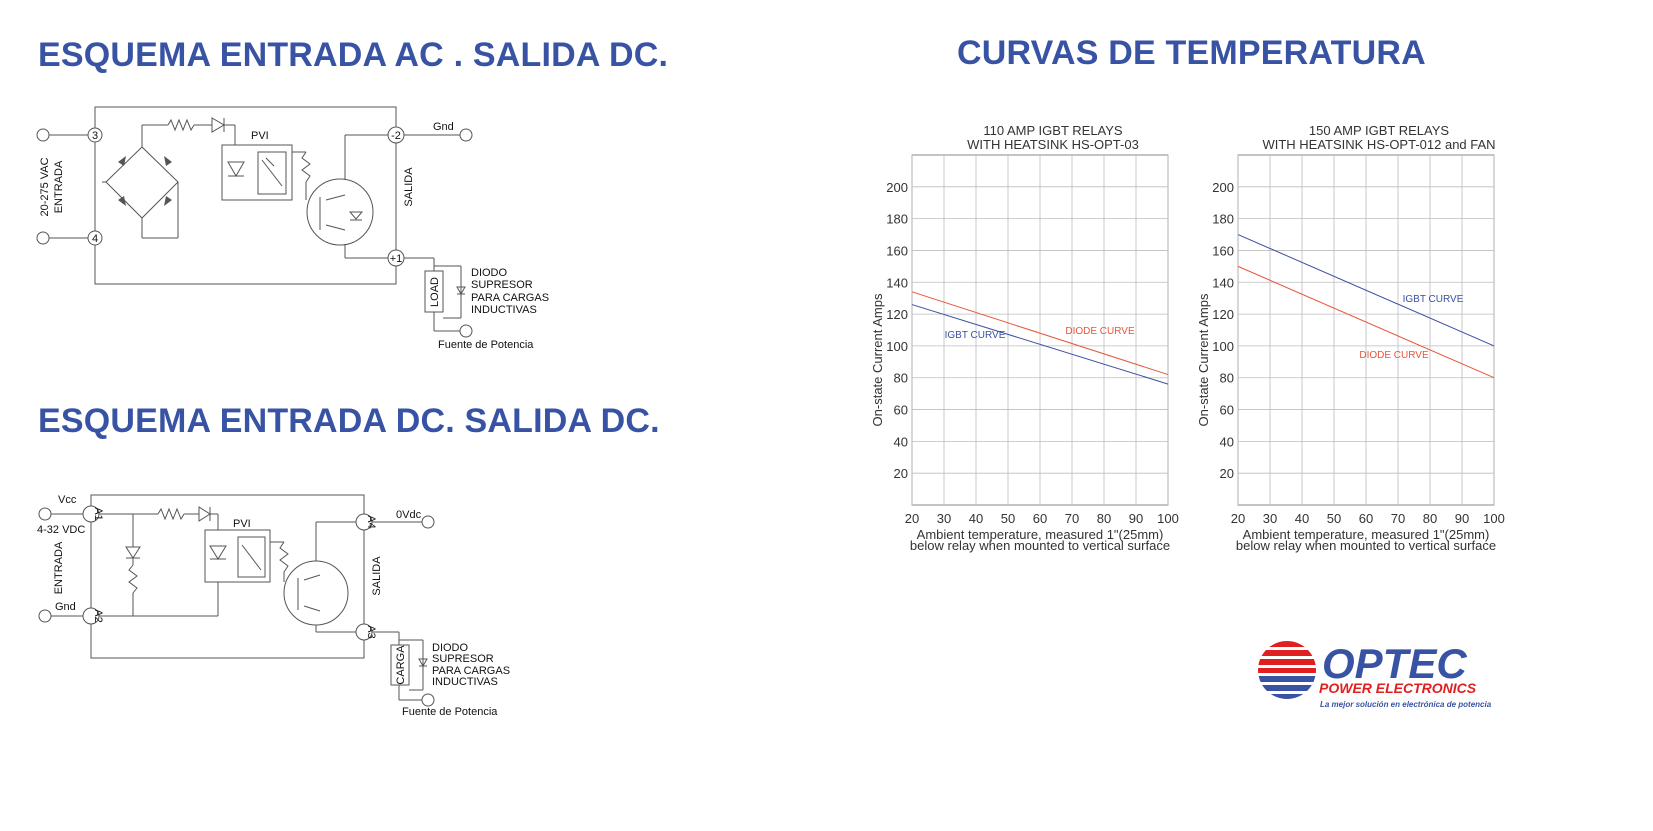 The height and width of the screenshot is (831, 1653). Describe the element at coordinates (236, 169) in the screenshot. I see `led-icon` at that location.